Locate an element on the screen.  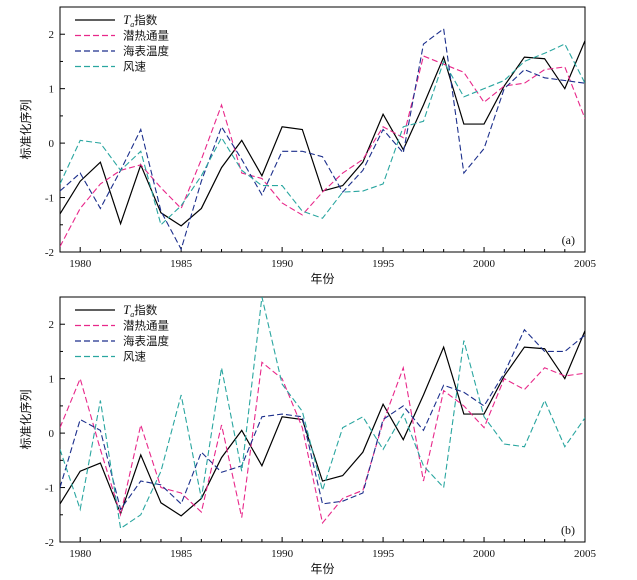
panel-label: (a) is located at coordinates (568, 240).